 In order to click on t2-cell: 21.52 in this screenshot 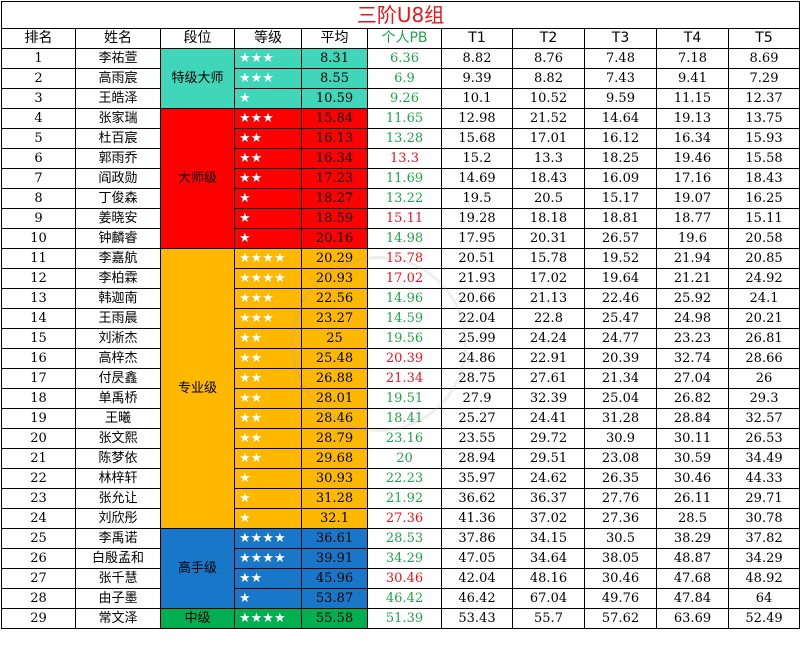, I will do `click(548, 118)`.